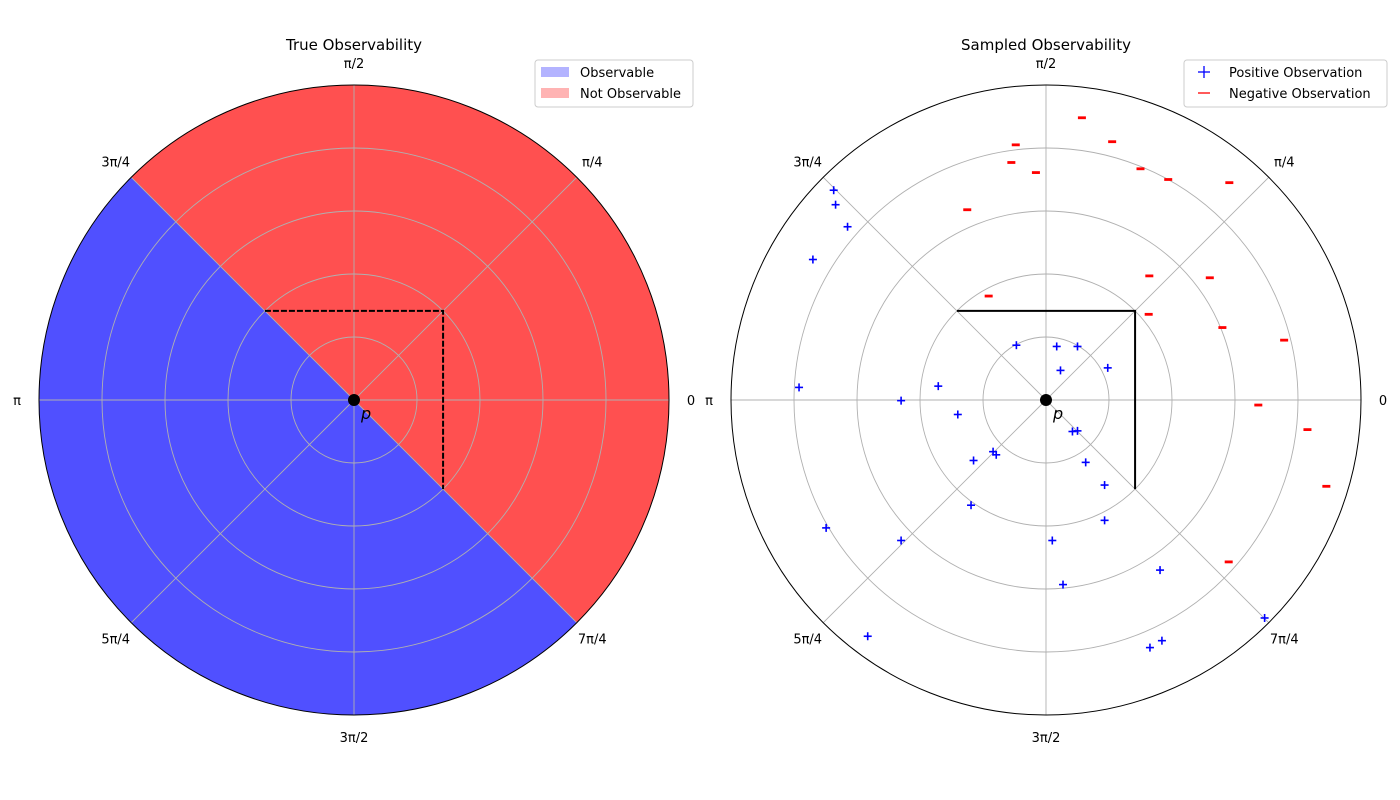  What do you see at coordinates (1295, 73) in the screenshot?
I see `legend-label: Positive Observation` at bounding box center [1295, 73].